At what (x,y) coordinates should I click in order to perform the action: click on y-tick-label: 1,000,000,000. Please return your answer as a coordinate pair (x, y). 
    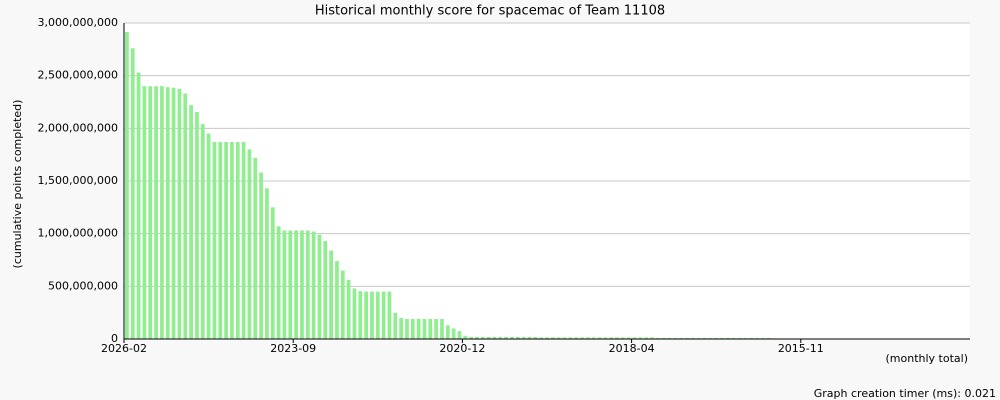
    Looking at the image, I should click on (78, 233).